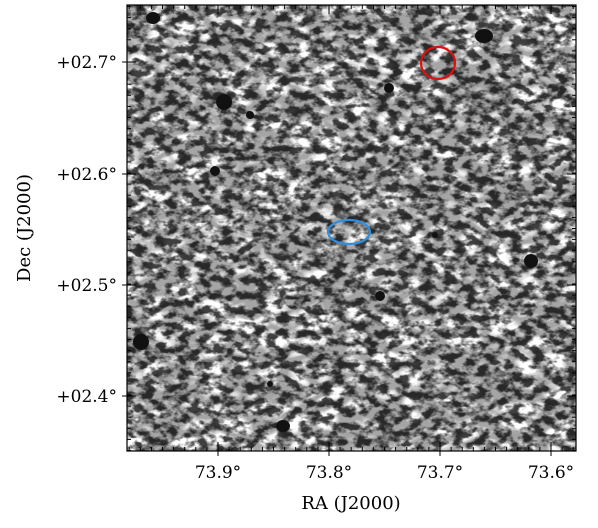 The height and width of the screenshot is (528, 598). Describe the element at coordinates (86, 63) in the screenshot. I see `y-tick-label: +02.7°` at that location.